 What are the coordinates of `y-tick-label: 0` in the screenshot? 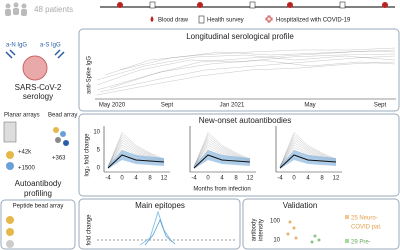 It's located at (99, 169).